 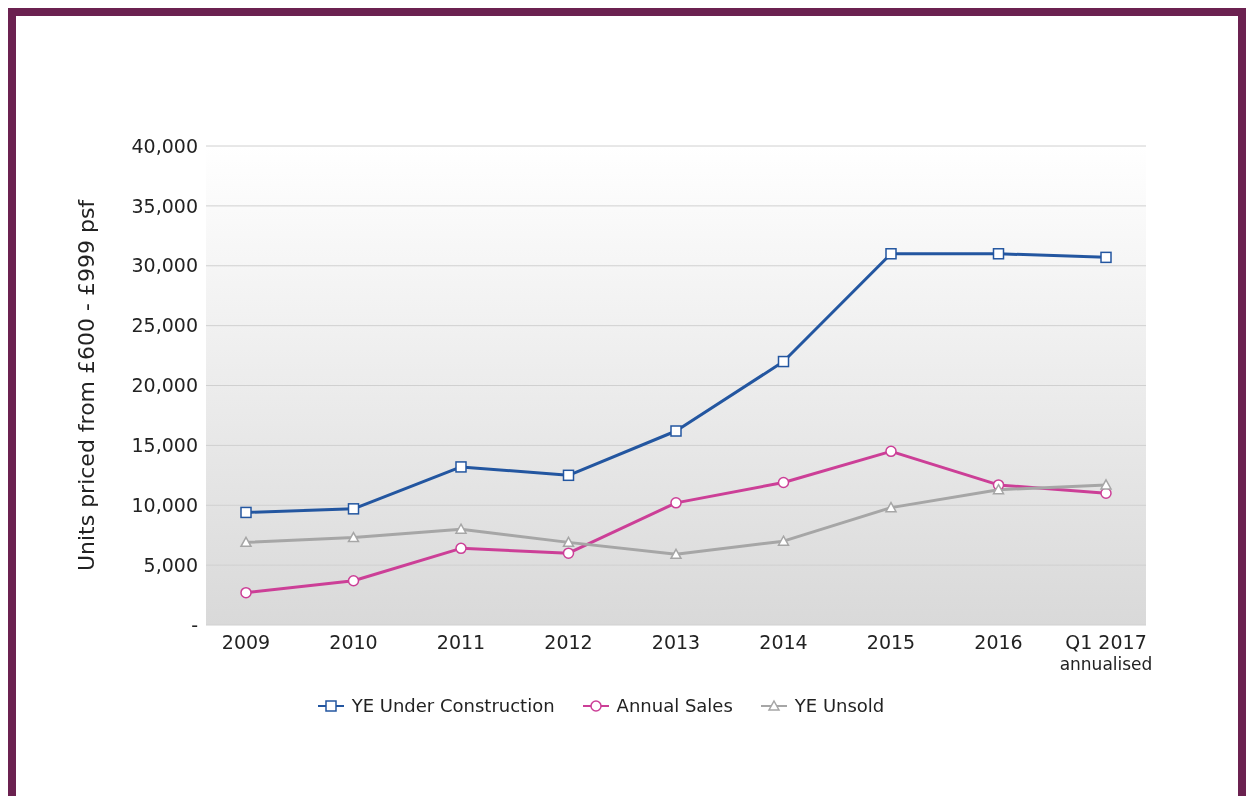 I want to click on y-tick-label: 15,000, so click(x=164, y=445).